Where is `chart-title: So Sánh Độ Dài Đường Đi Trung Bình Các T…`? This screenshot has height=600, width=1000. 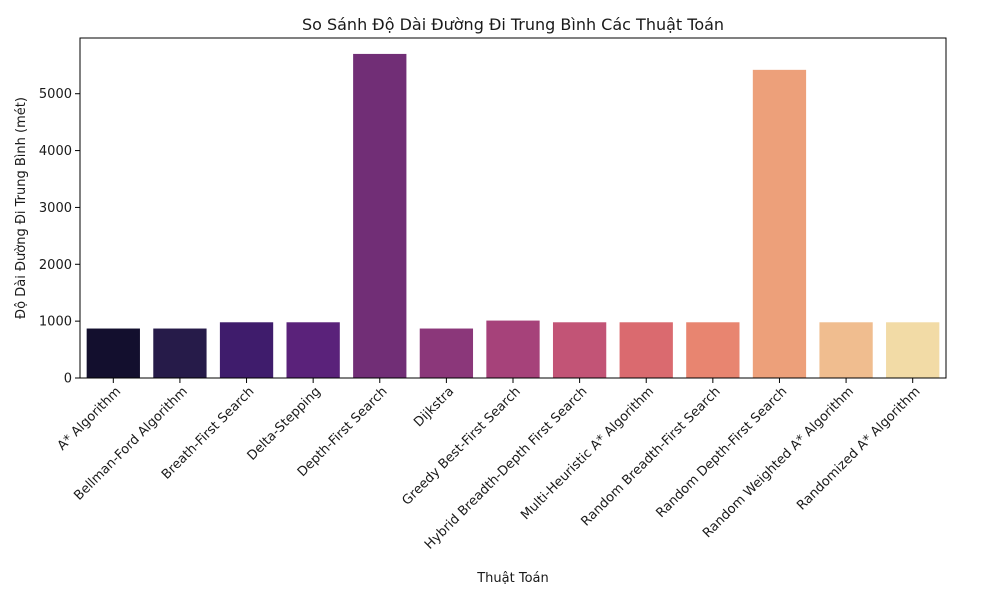
chart-title: So Sánh Độ Dài Đường Đi Trung Bình Các T… is located at coordinates (513, 24).